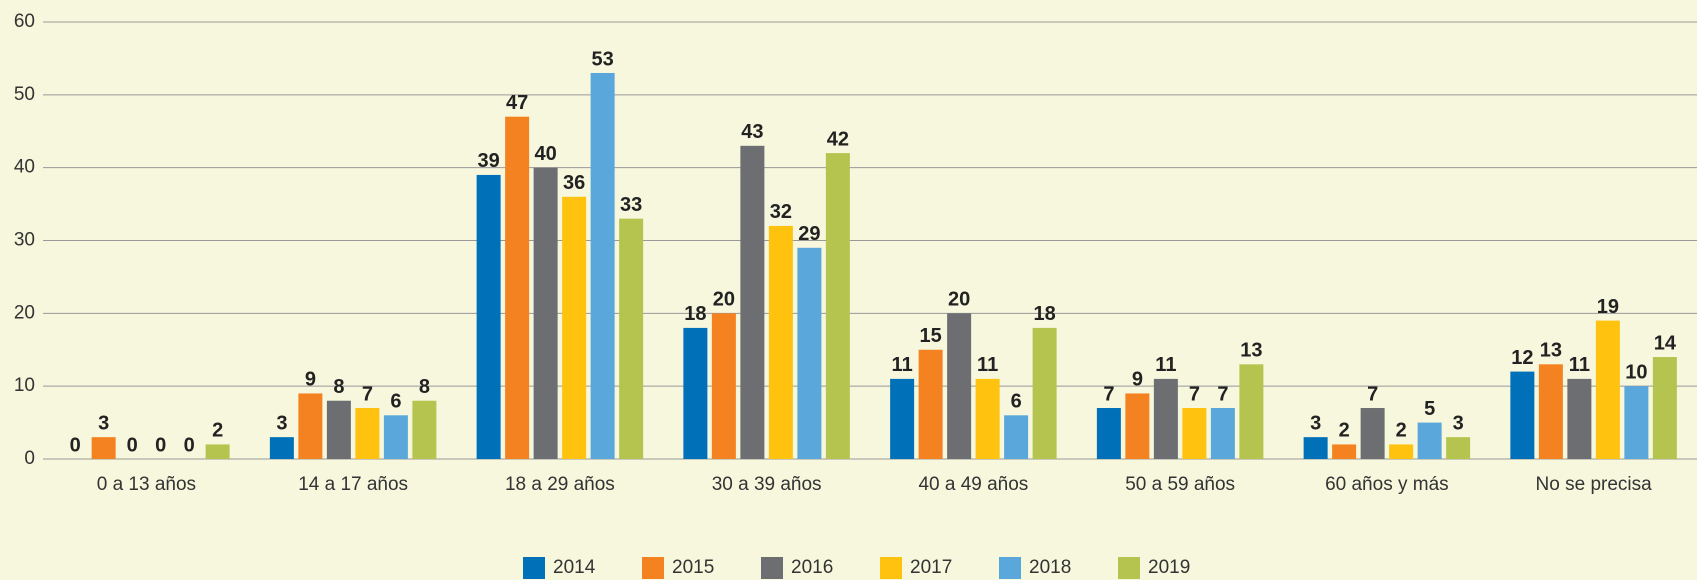 The width and height of the screenshot is (1697, 580). What do you see at coordinates (1636, 372) in the screenshot?
I see `data-label: 10` at bounding box center [1636, 372].